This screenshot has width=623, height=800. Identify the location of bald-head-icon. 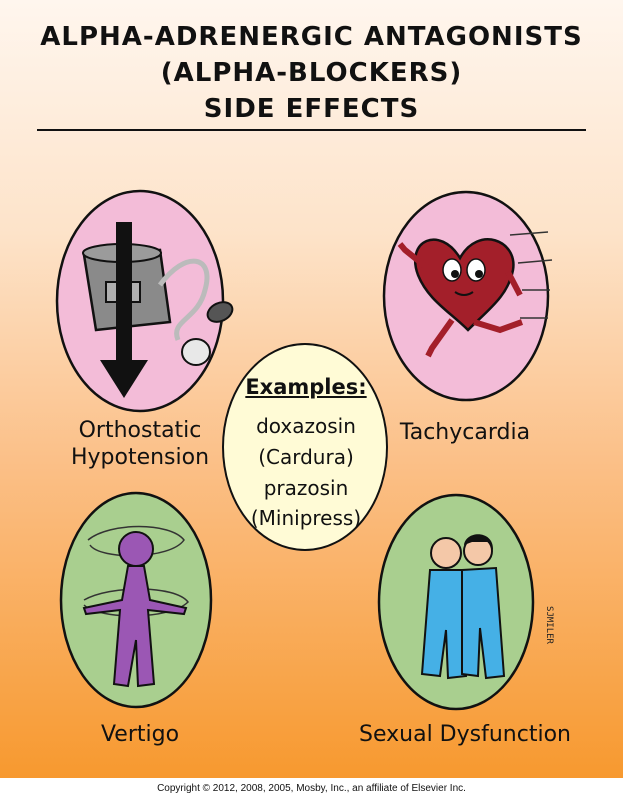
(446, 553).